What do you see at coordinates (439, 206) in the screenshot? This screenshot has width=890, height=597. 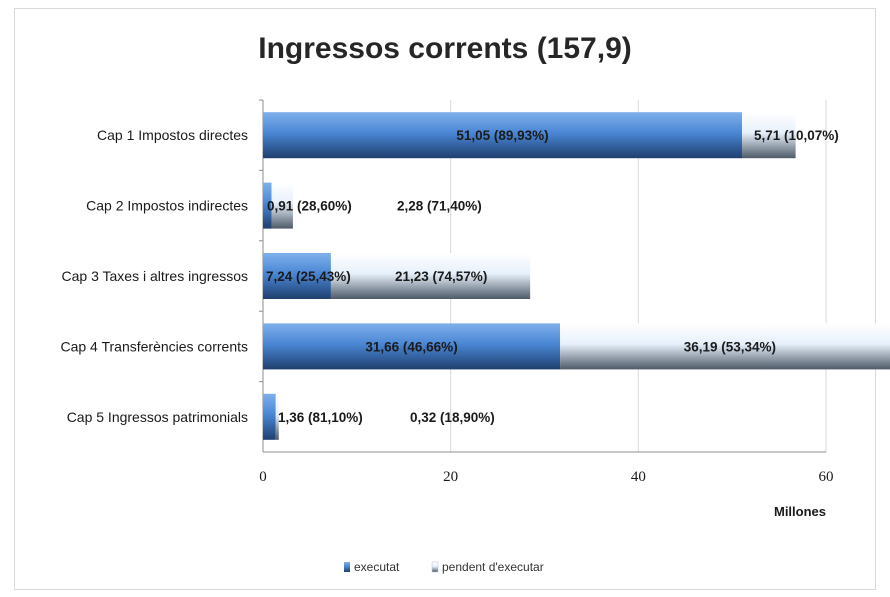 I see `data-label-pendent: 2,28 (71,40%)` at bounding box center [439, 206].